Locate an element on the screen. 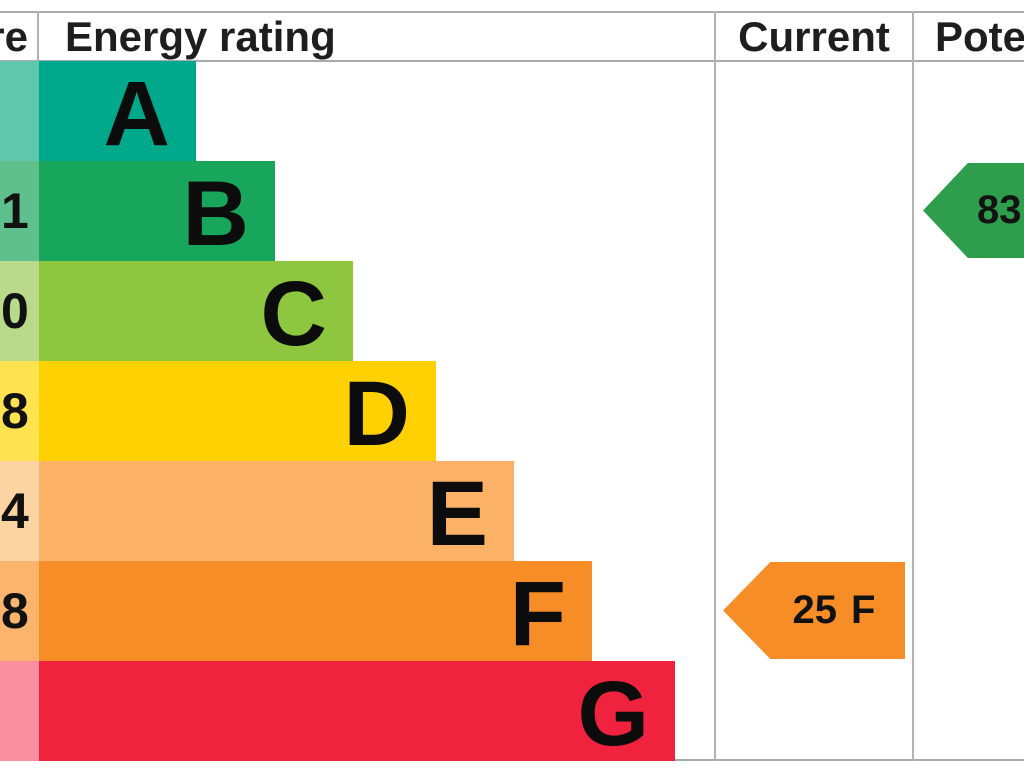 The width and height of the screenshot is (1024, 768). band-row-c: 0 C is located at coordinates (512, 311).